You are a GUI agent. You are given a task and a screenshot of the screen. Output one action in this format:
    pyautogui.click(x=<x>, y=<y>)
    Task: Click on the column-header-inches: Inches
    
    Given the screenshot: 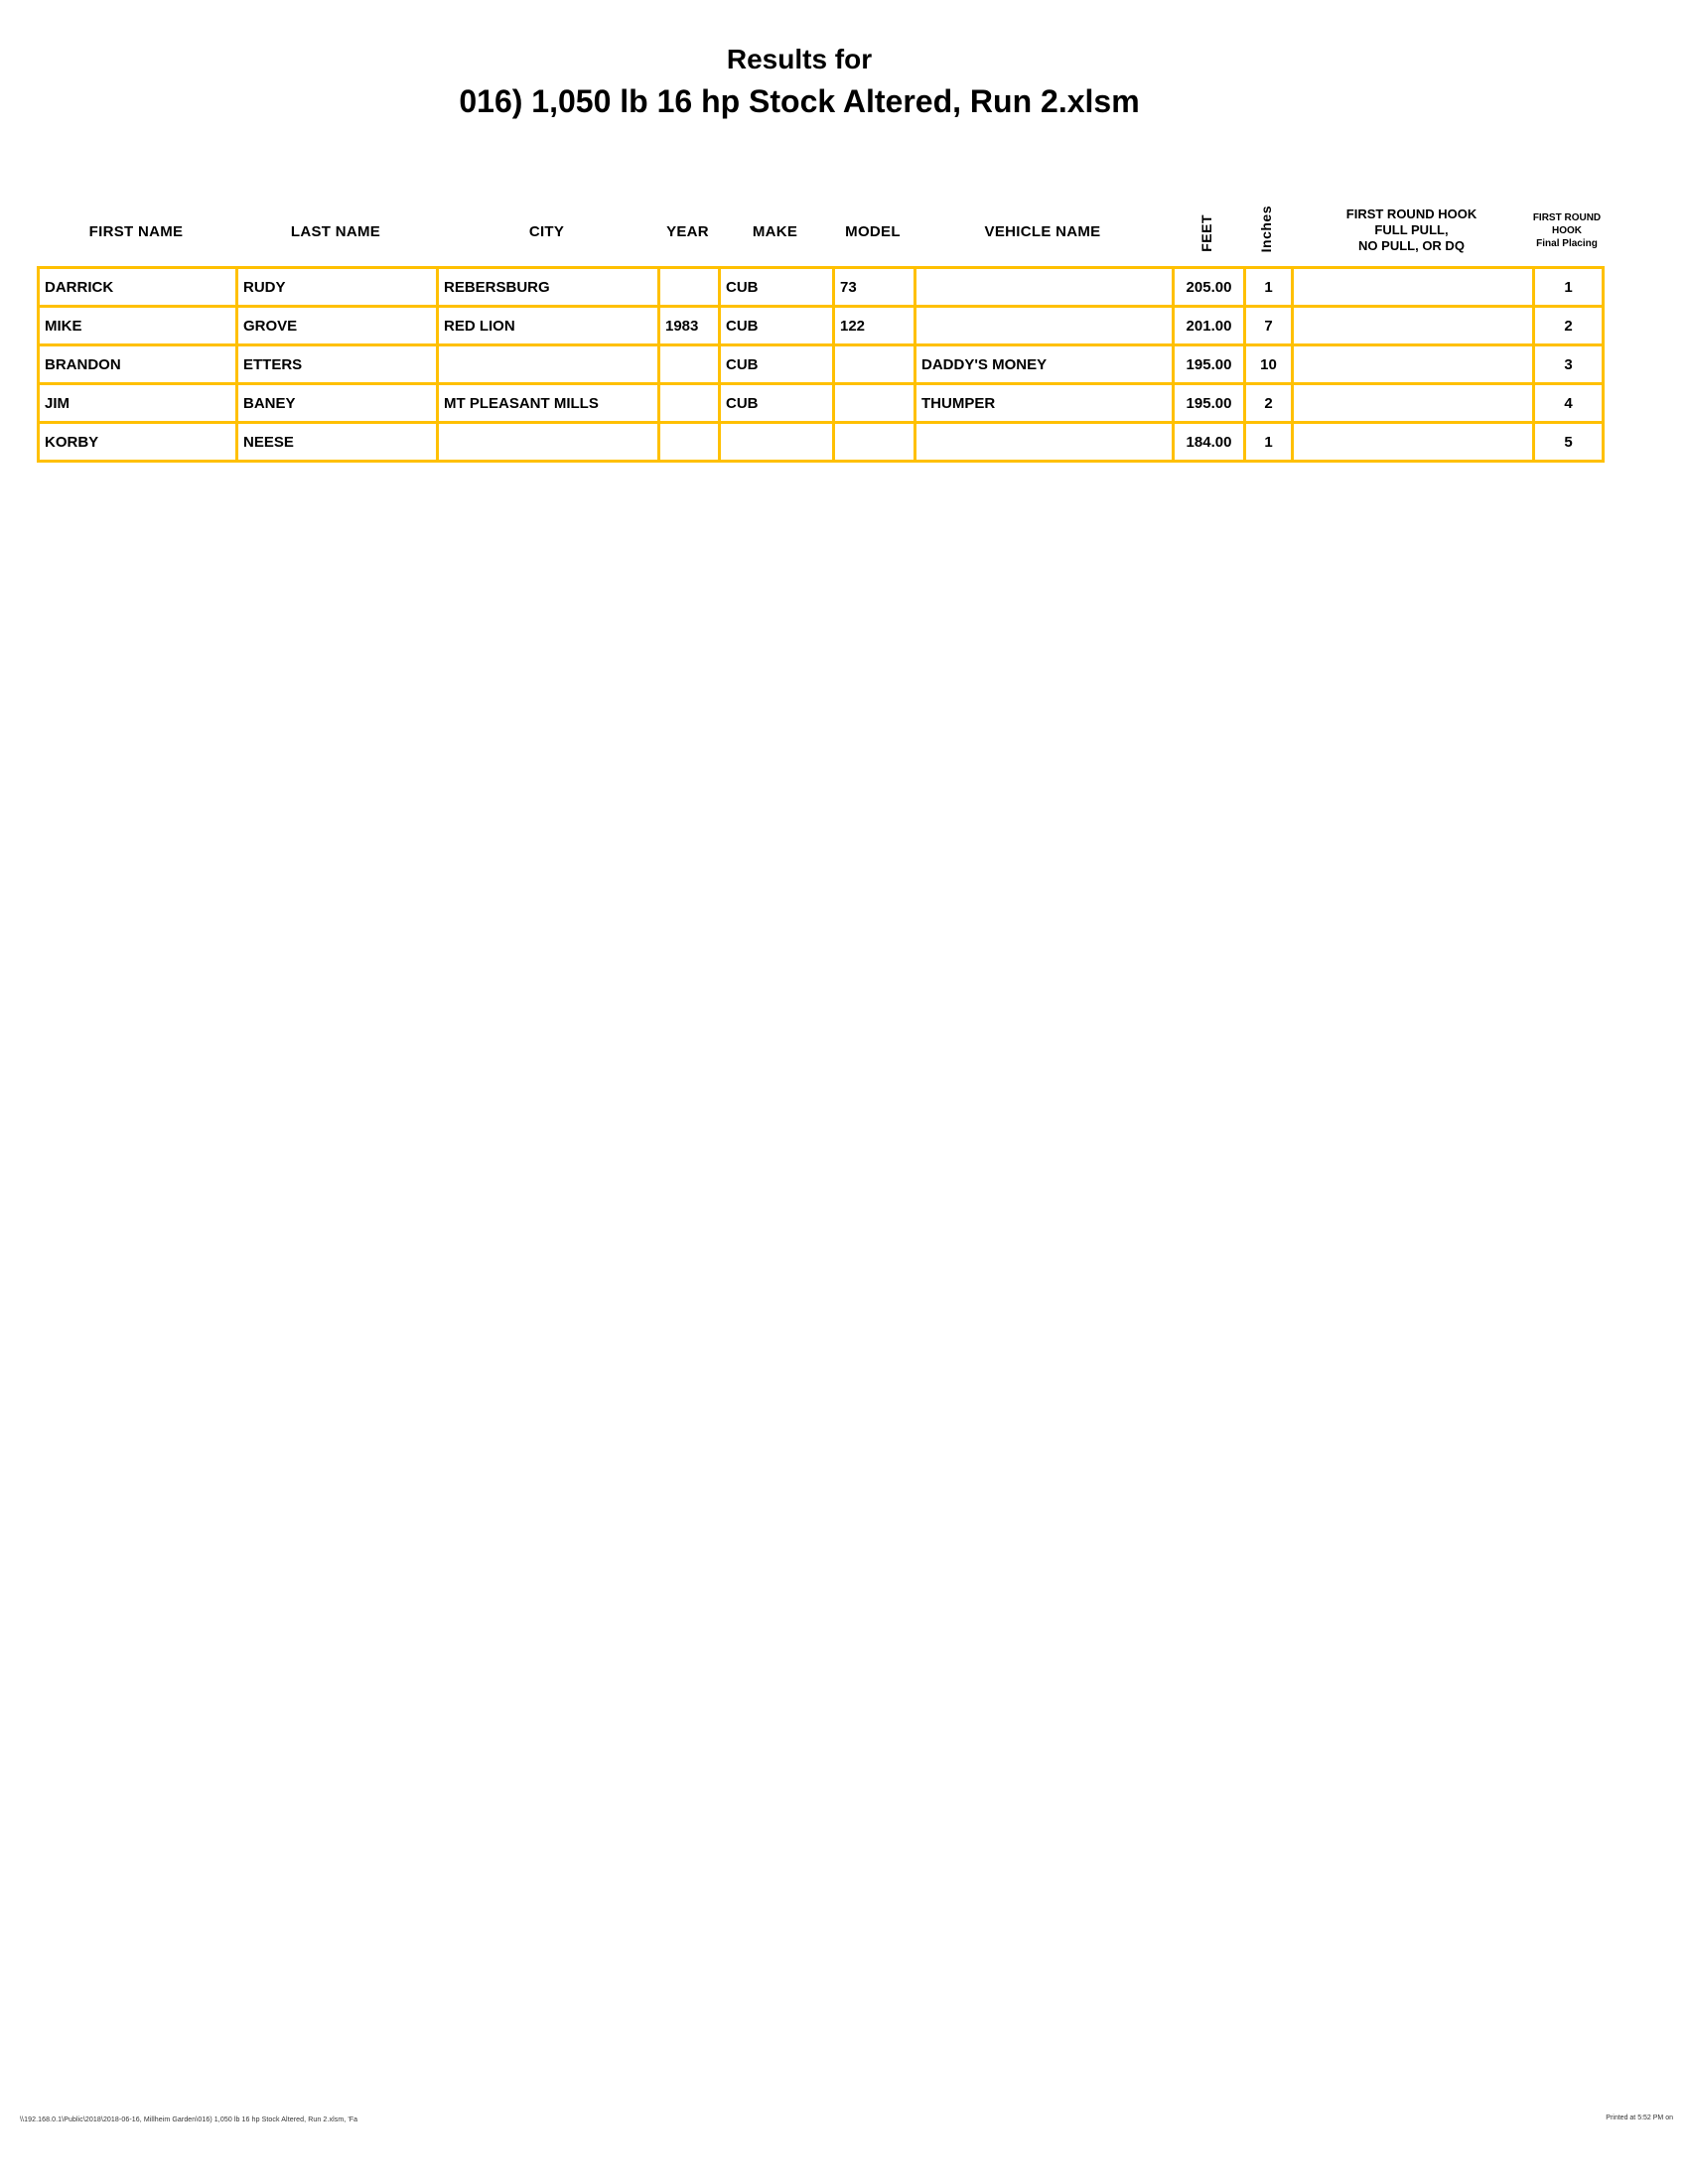 What is the action you would take?
    pyautogui.click(x=1267, y=225)
    